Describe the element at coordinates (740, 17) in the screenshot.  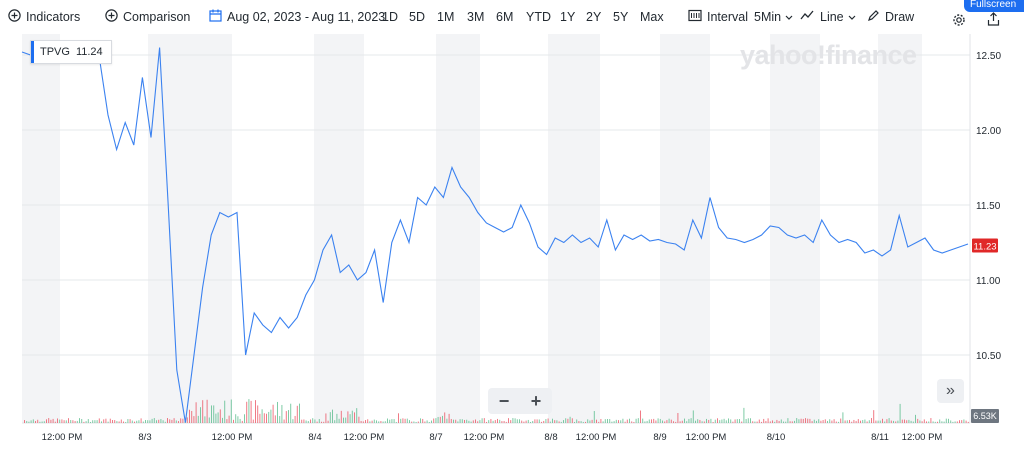
I see `interval-button: Interval 5Min` at that location.